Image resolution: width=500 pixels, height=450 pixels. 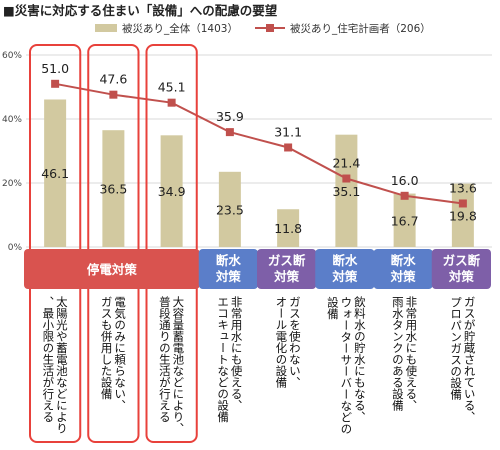 What do you see at coordinates (172, 364) in the screenshot?
I see `category-description: 大容量蓄電池などにより、普段通りの生活が行える` at bounding box center [172, 364].